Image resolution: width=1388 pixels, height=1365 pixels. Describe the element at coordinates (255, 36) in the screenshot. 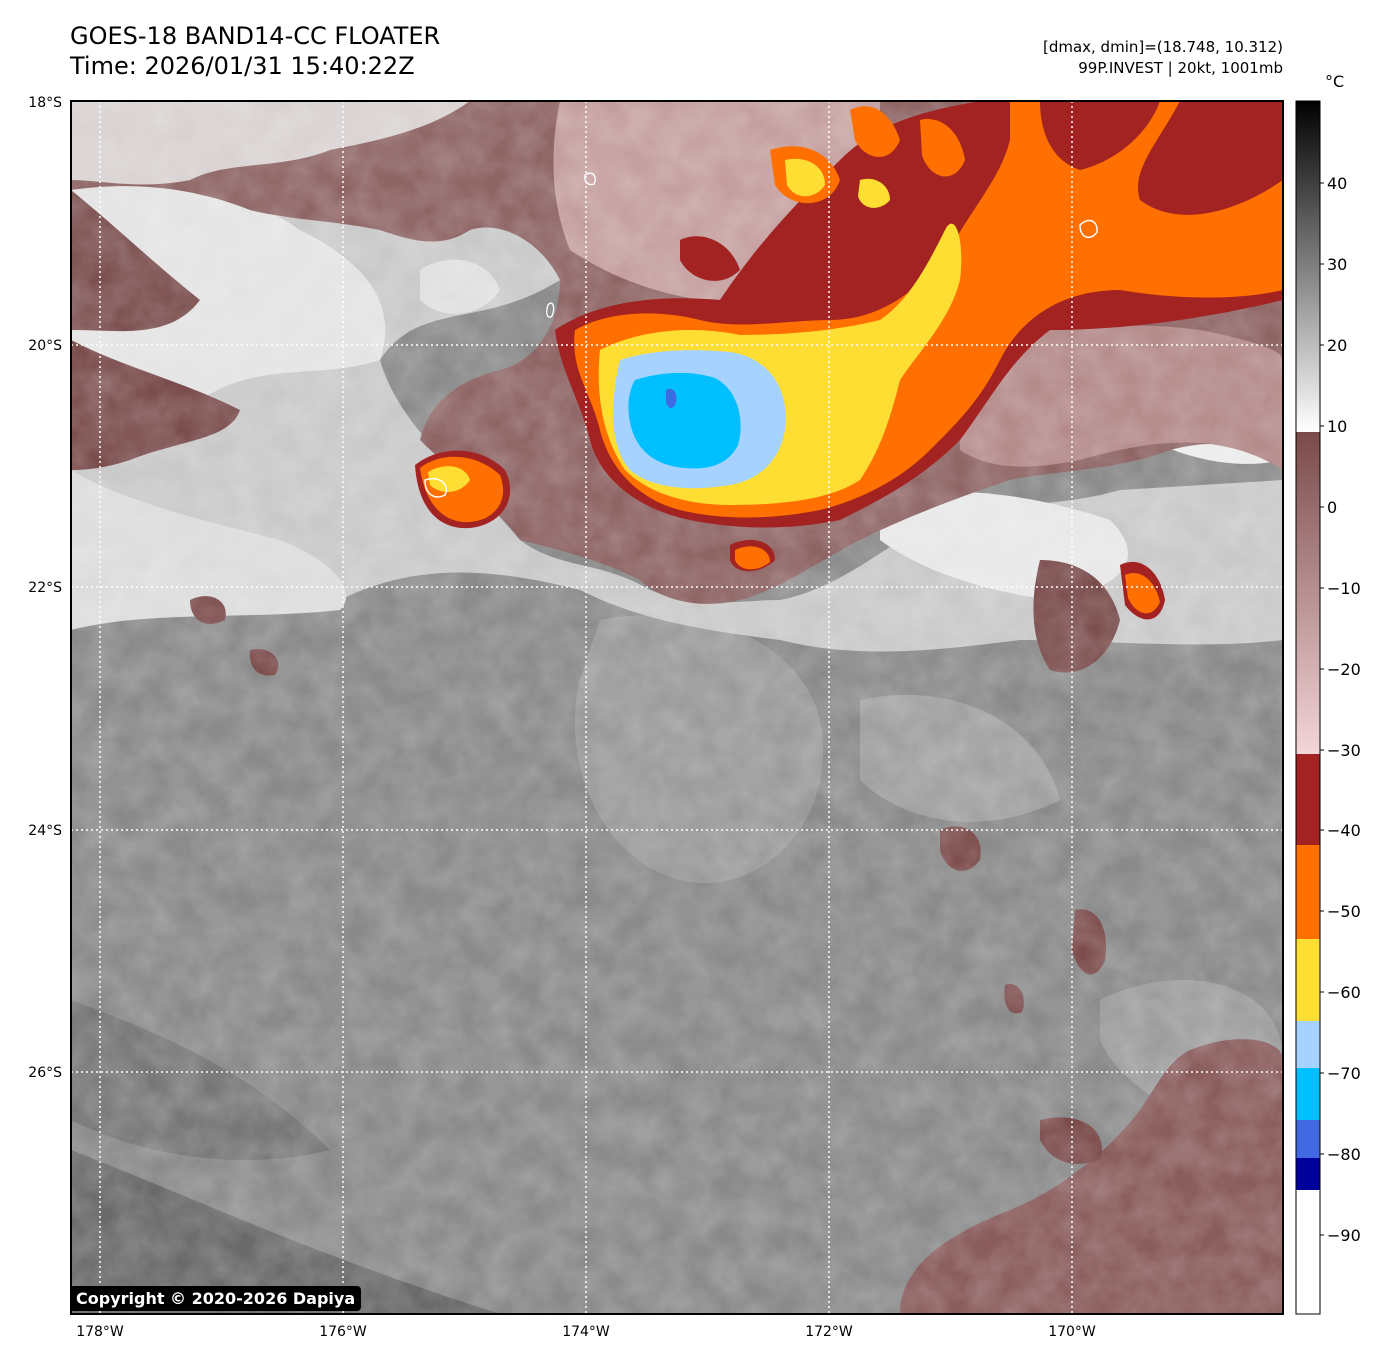

I see `map-title: GOES-18 BAND14-CC FLOATER` at that location.